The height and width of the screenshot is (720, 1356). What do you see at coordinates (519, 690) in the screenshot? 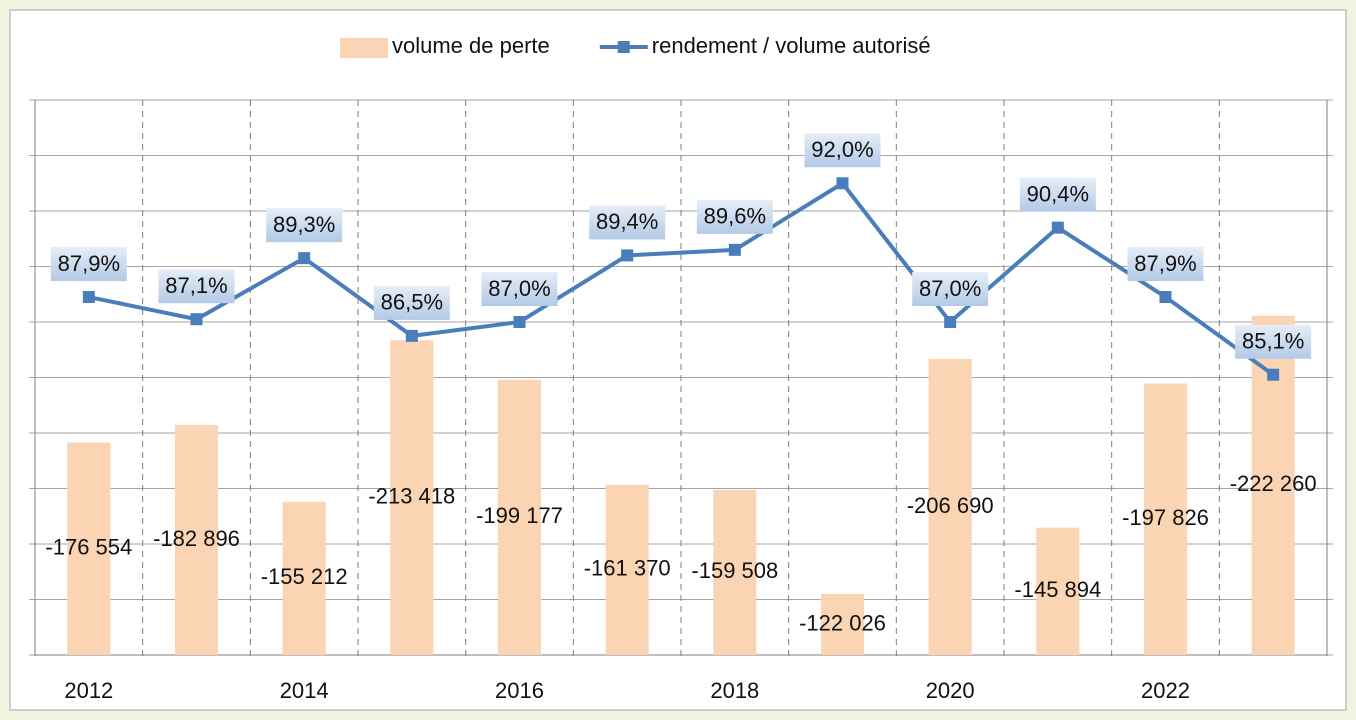
I see `x-tick-label: 2016` at bounding box center [519, 690].